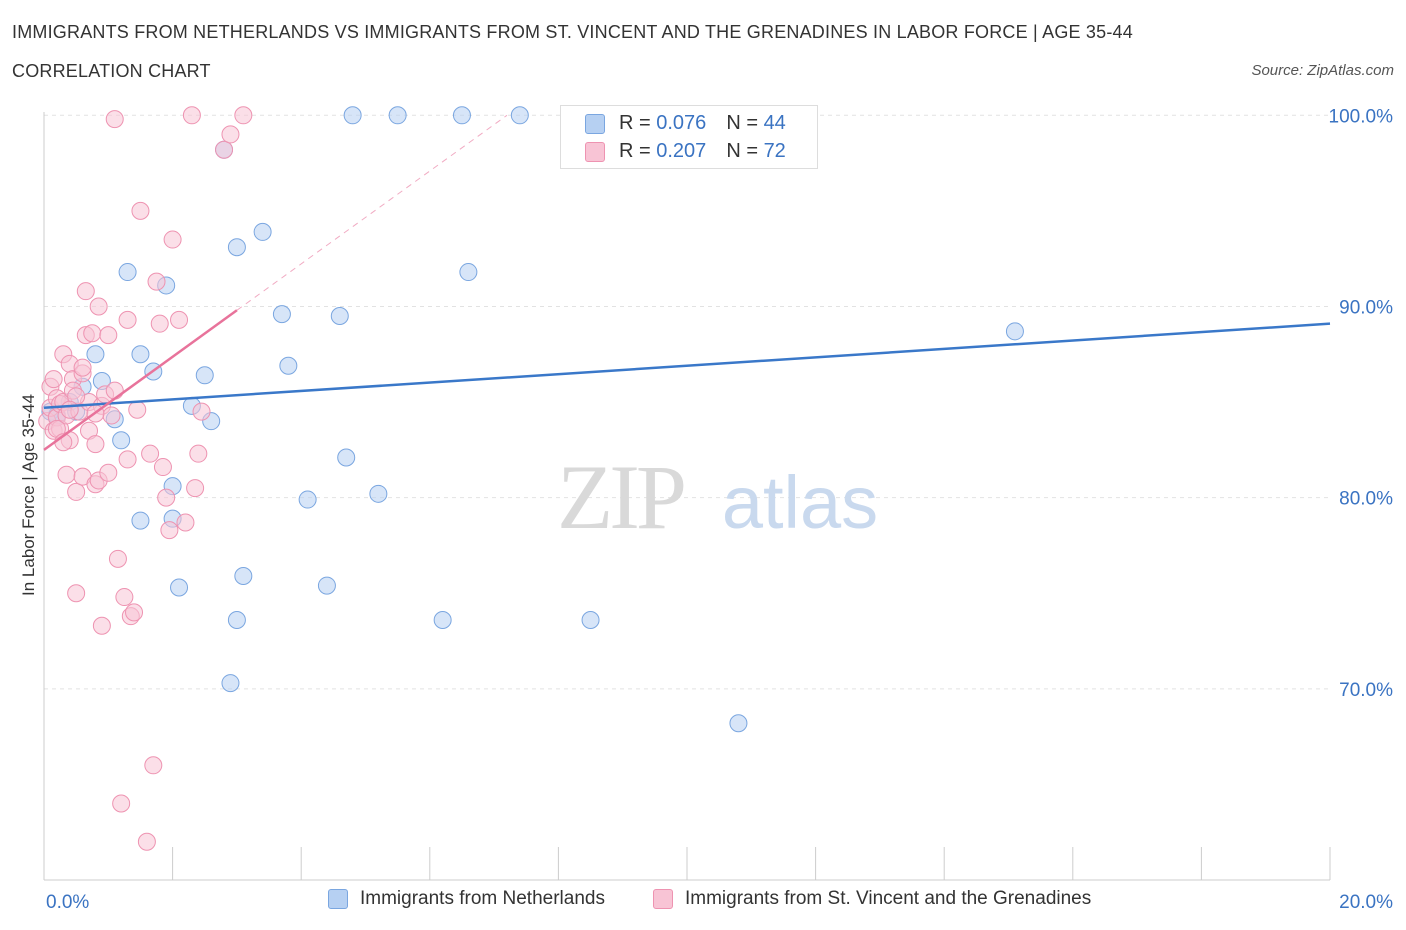 This screenshot has height=930, width=1406. What do you see at coordinates (717, 497) in the screenshot?
I see `watermark: ZIP atlas` at bounding box center [717, 497].